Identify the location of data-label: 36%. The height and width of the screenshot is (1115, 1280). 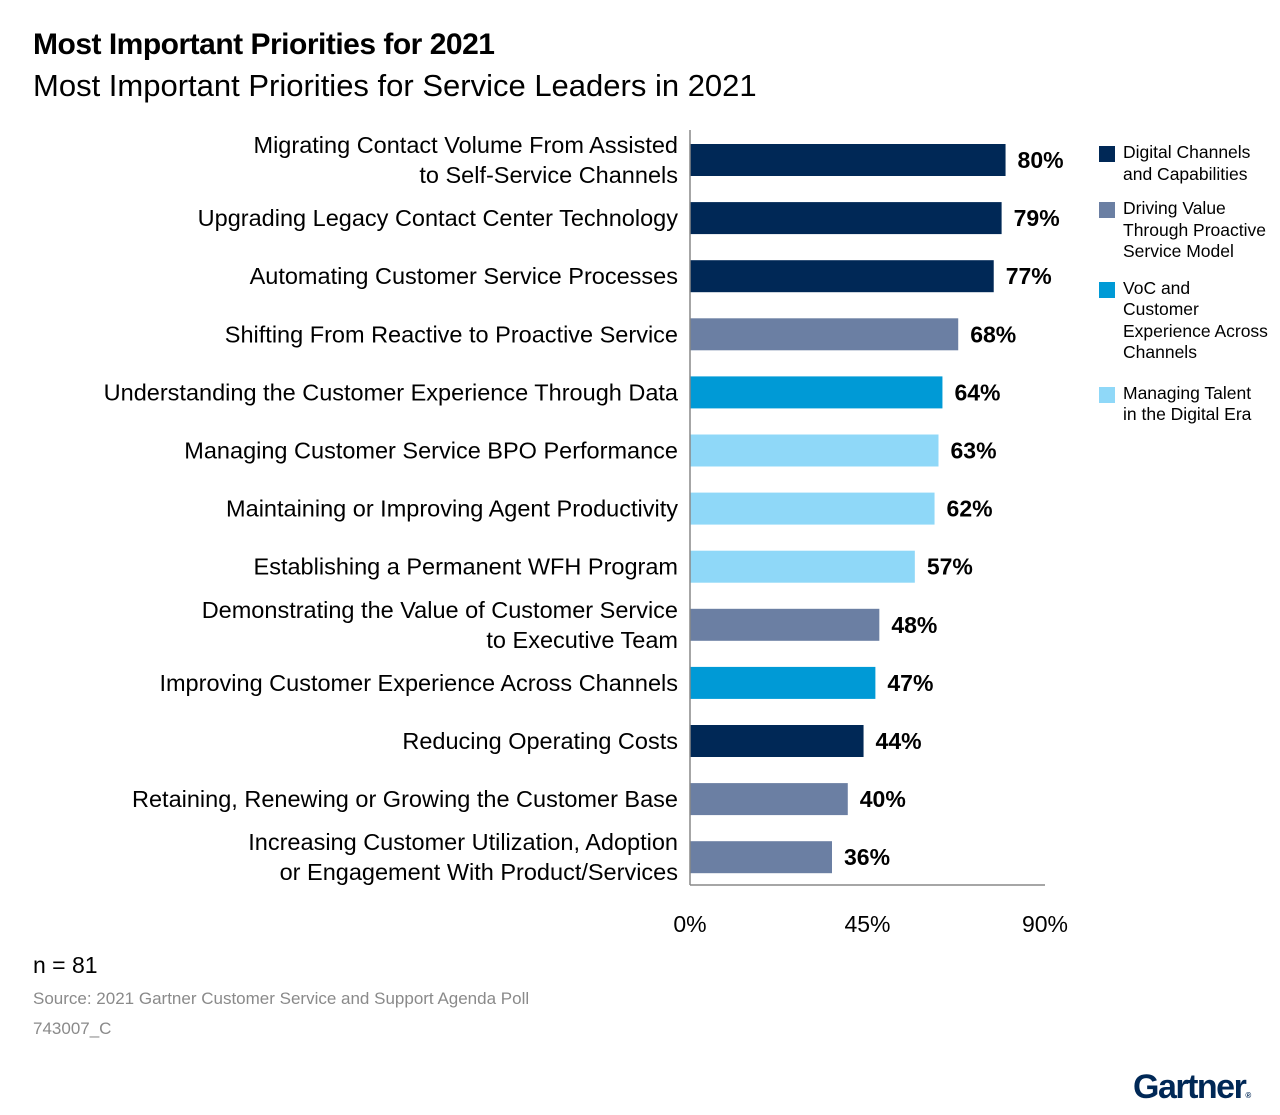
(867, 857).